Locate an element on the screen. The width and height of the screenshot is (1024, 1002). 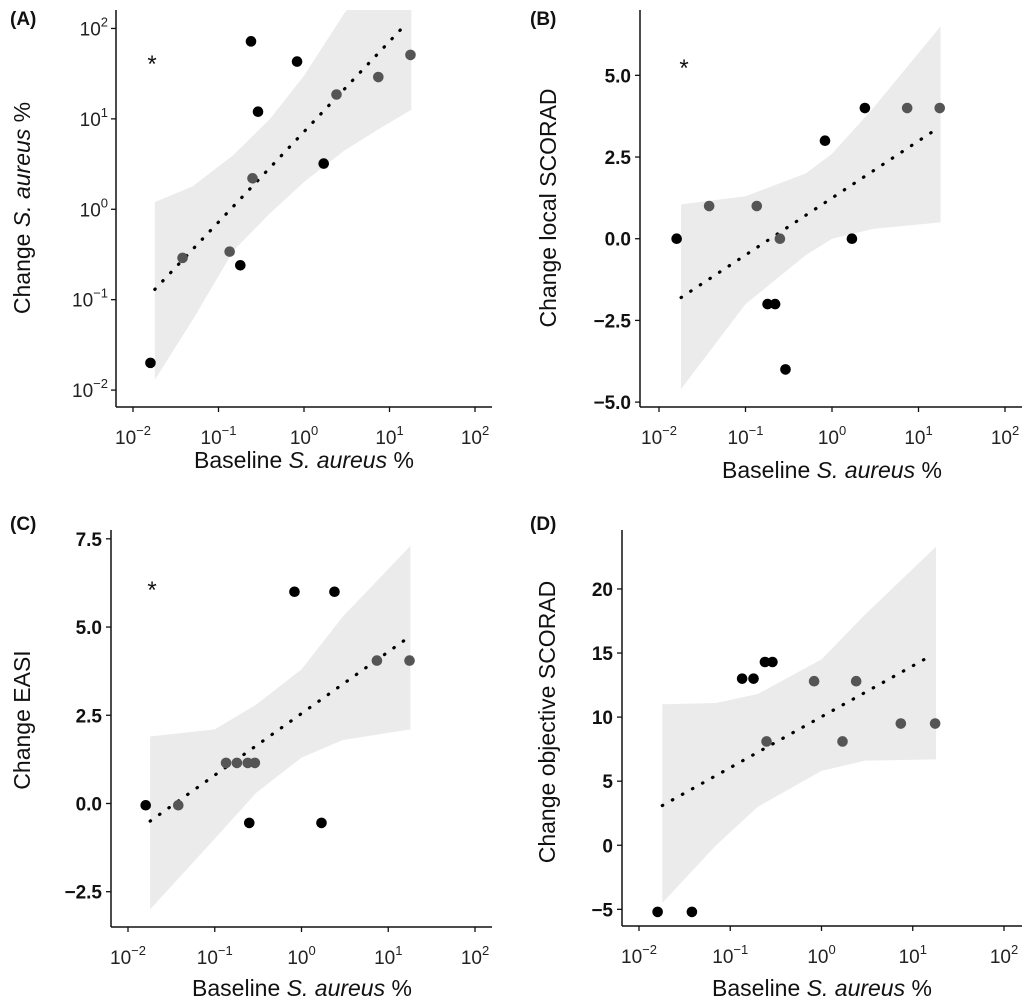
panel-label: (B) is located at coordinates (543, 19).